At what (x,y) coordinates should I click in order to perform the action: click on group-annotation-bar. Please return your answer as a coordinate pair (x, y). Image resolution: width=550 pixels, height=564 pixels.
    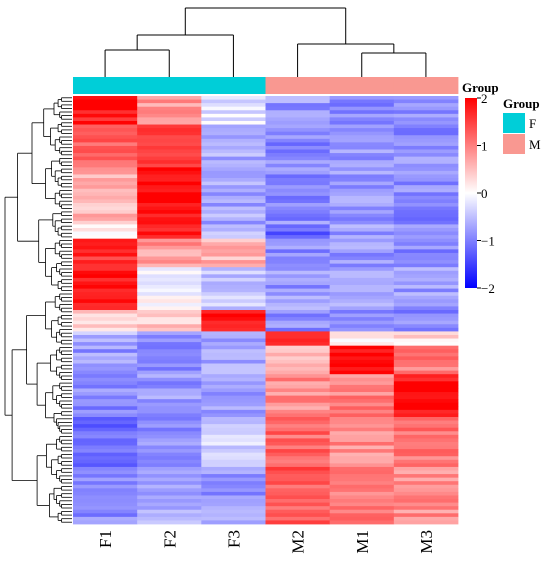
    Looking at the image, I should click on (266, 85).